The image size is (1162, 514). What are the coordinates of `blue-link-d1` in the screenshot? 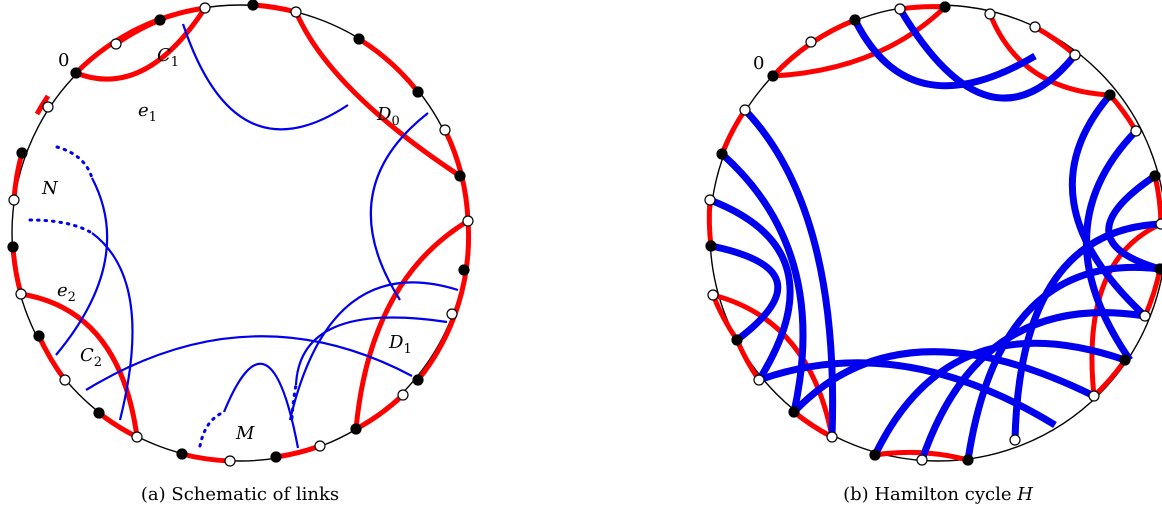 It's located at (373, 351).